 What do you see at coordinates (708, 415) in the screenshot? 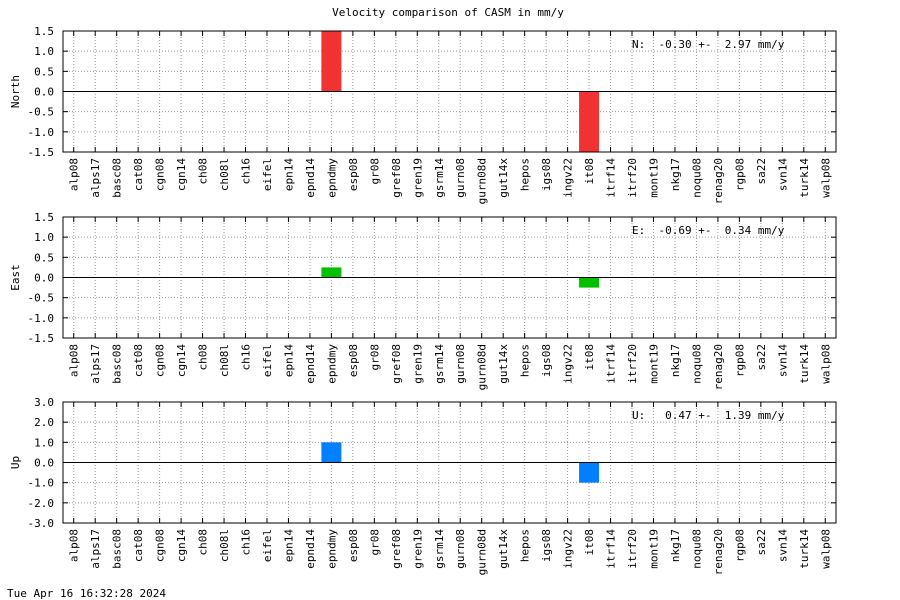
I see `annotation: U: 0.47 +- 1.39 mm/y` at bounding box center [708, 415].